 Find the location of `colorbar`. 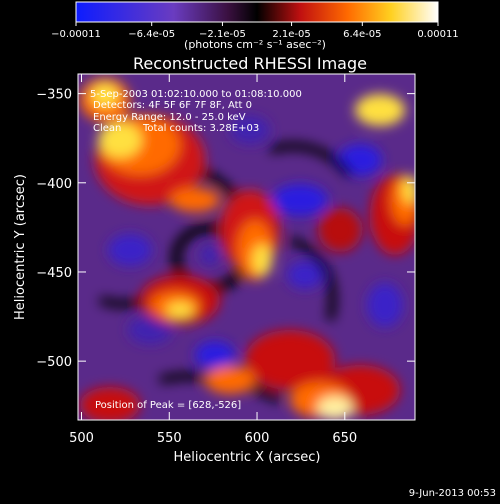

colorbar is located at coordinates (257, 12).